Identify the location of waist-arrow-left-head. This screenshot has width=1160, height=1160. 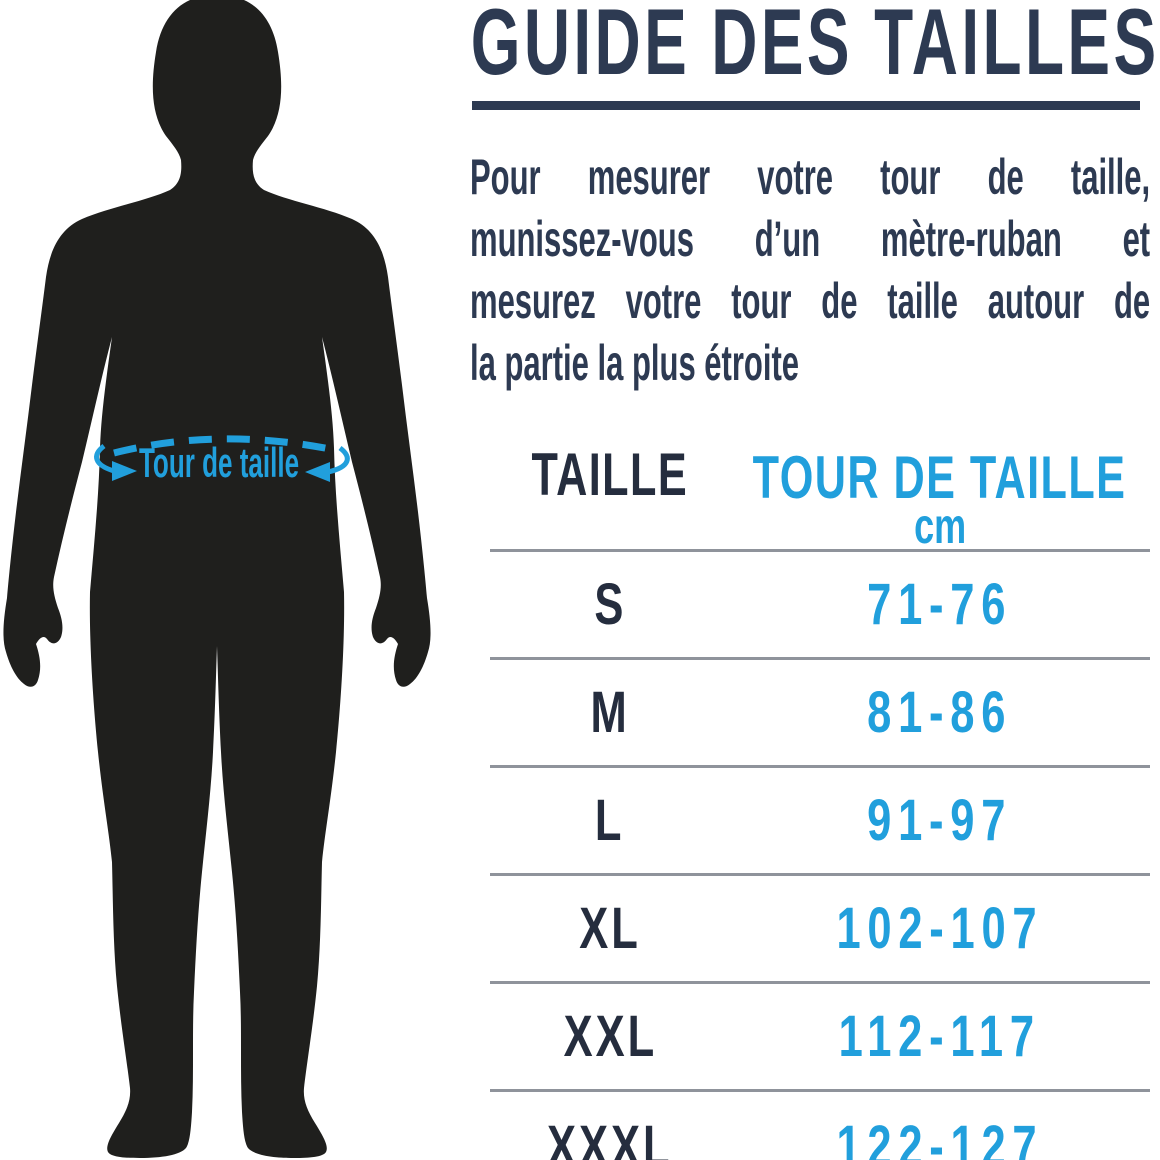
(124, 471).